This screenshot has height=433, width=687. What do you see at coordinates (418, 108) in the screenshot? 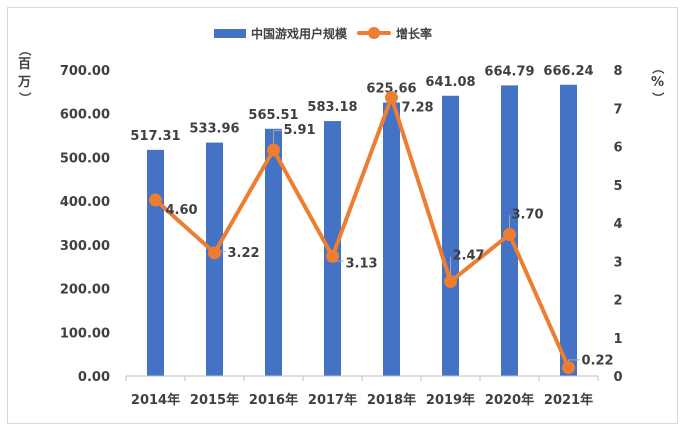
I see `growth-rate-label: 7.28` at bounding box center [418, 108].